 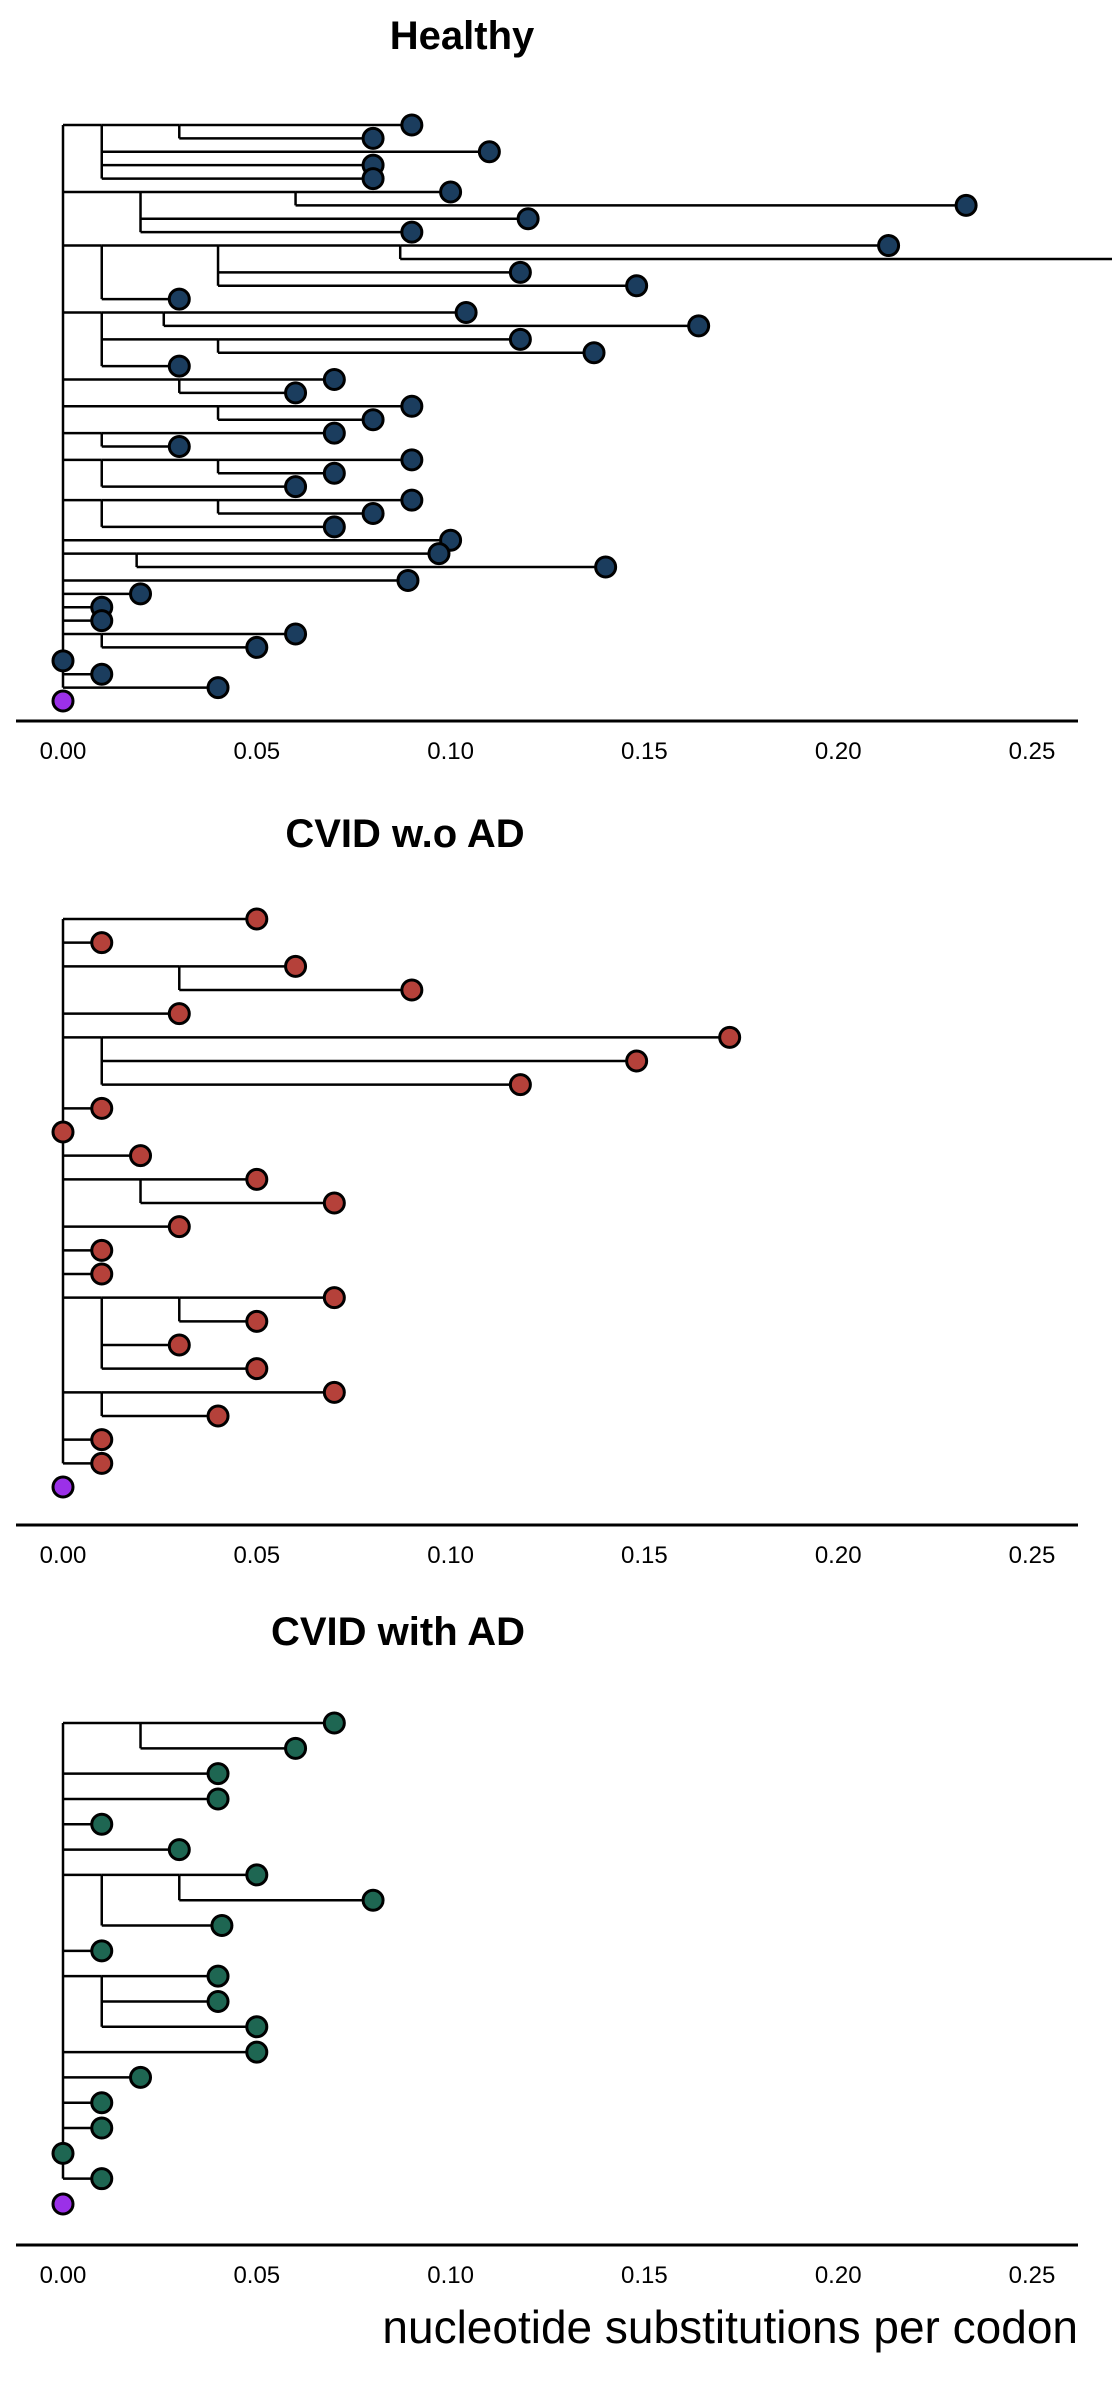 I want to click on x-axis-title: nucleotide substitutions per codon, so click(x=730, y=2327).